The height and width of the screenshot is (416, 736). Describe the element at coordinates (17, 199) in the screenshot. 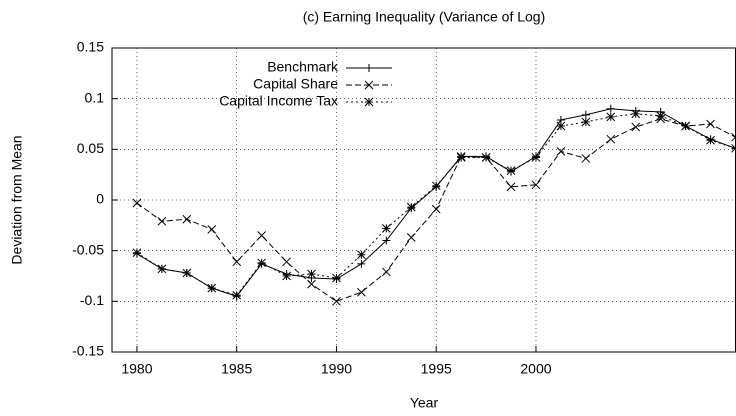

I see `y-axis-label: Deviation from Mean` at that location.